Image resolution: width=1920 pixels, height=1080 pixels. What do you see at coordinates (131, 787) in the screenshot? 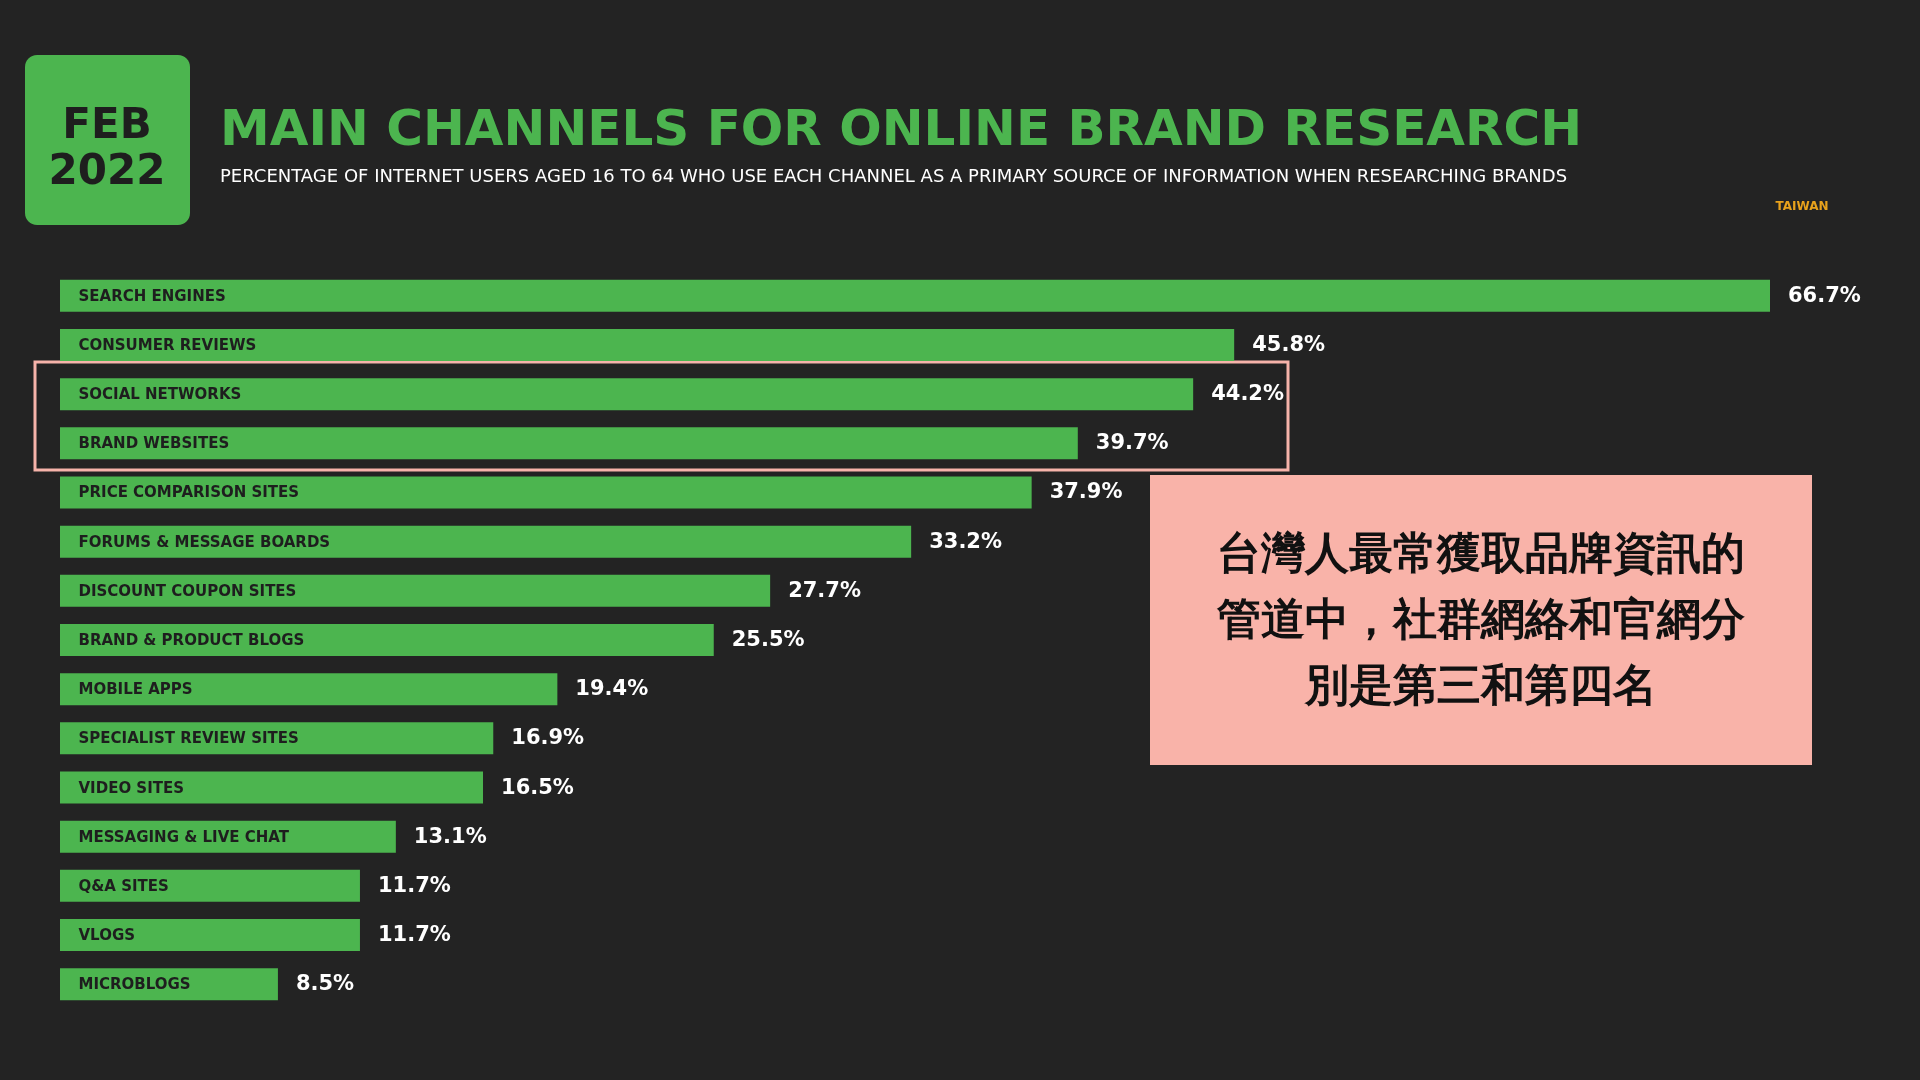
I see `y-tick-label: VIDEO SITES` at bounding box center [131, 787].